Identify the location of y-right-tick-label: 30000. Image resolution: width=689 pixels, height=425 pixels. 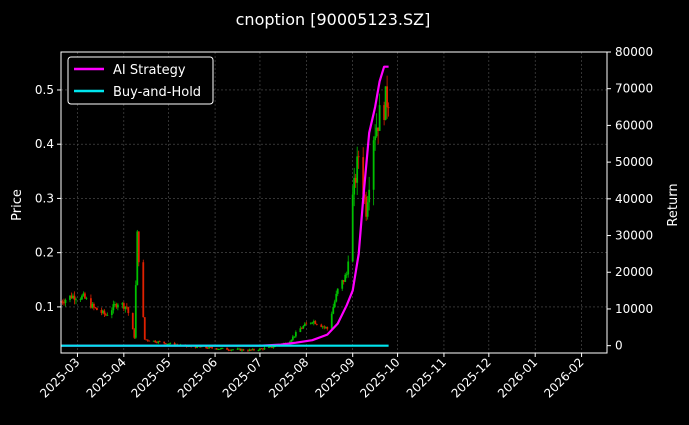
(634, 236).